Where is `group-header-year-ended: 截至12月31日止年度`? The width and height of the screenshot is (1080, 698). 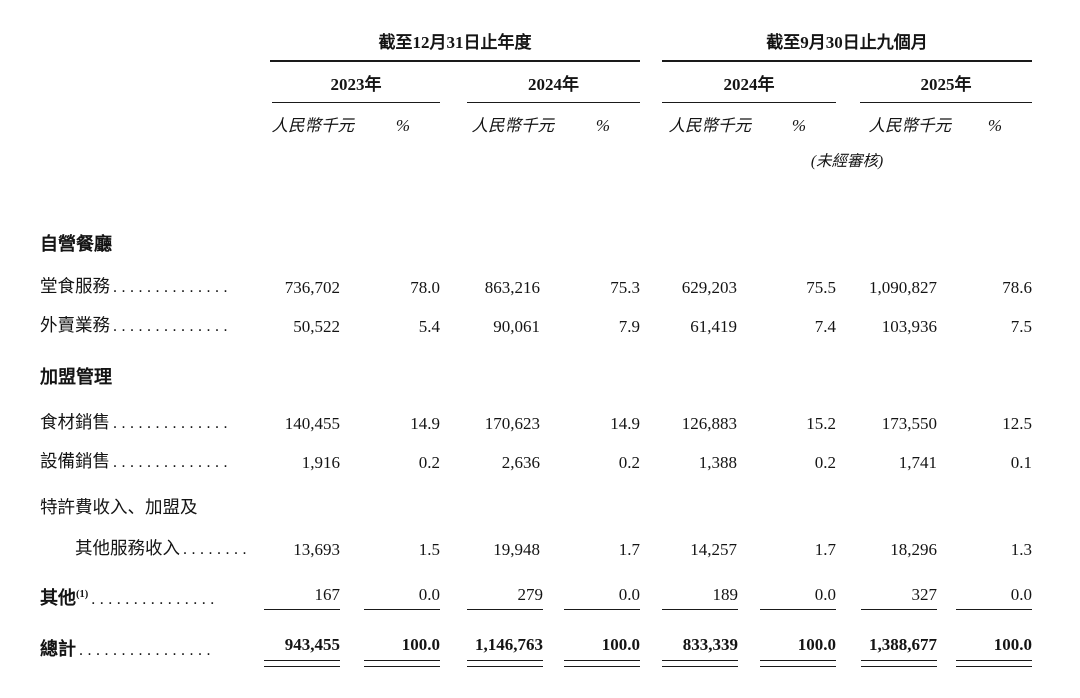 group-header-year-ended: 截至12月31日止年度 is located at coordinates (438, 41).